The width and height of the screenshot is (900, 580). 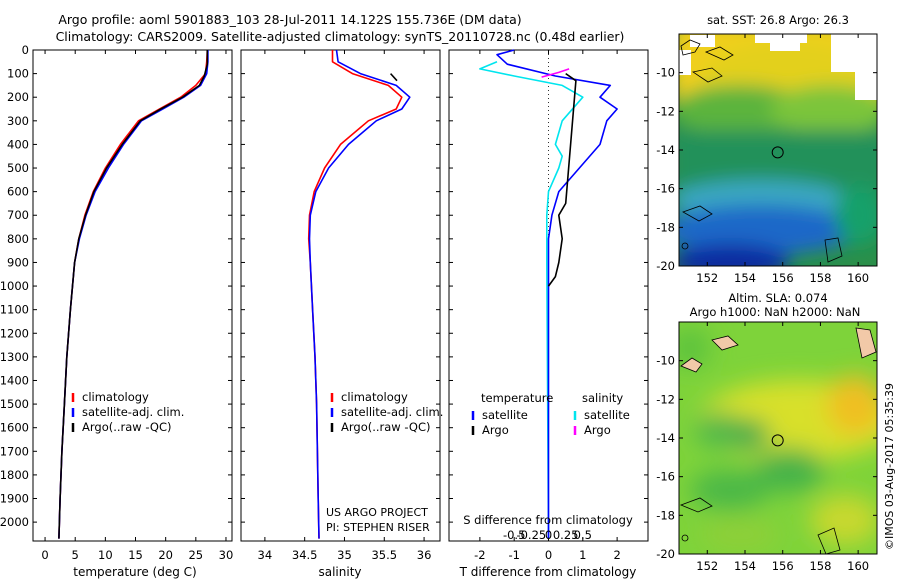 I want to click on depth-tick-label: 1600, so click(x=14, y=428).